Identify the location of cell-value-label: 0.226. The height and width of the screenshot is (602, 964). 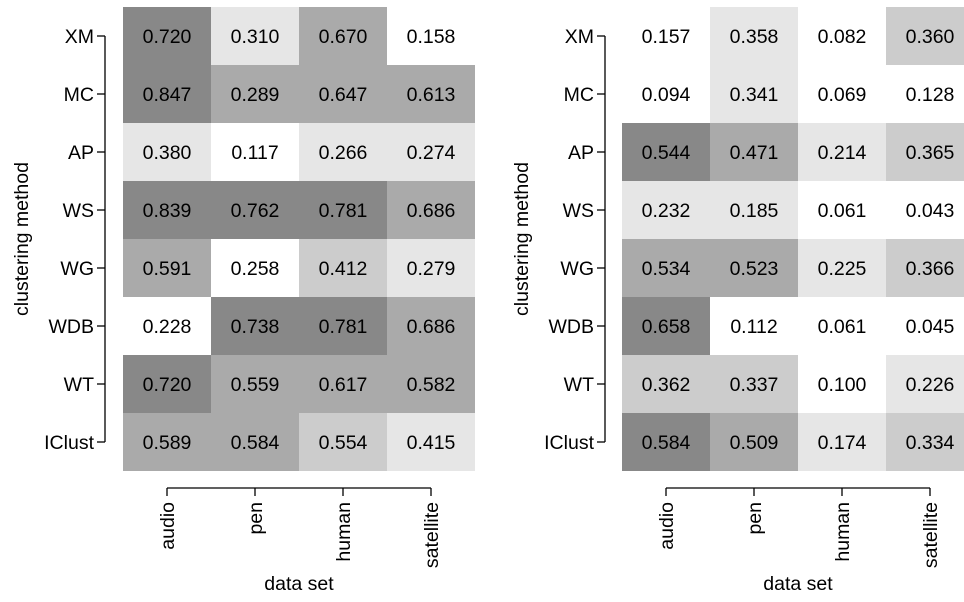
(930, 385).